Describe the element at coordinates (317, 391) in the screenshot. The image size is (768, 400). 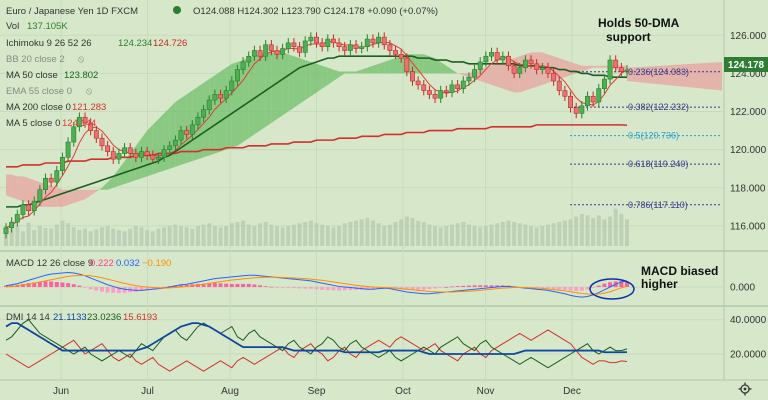
I see `time-tick-label: Sep` at that location.